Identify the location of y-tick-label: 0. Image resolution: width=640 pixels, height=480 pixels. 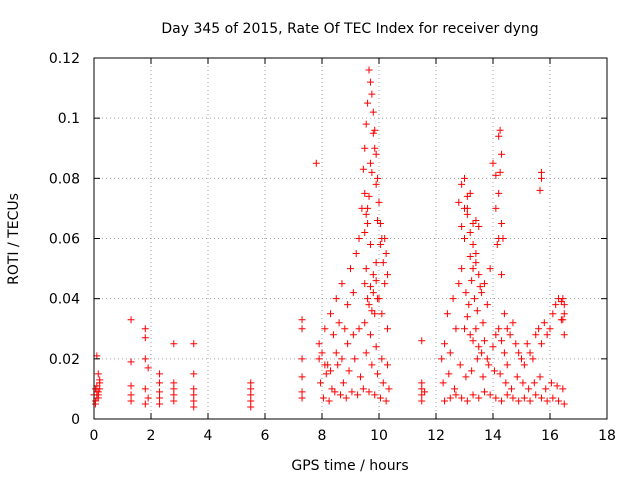
(75, 420).